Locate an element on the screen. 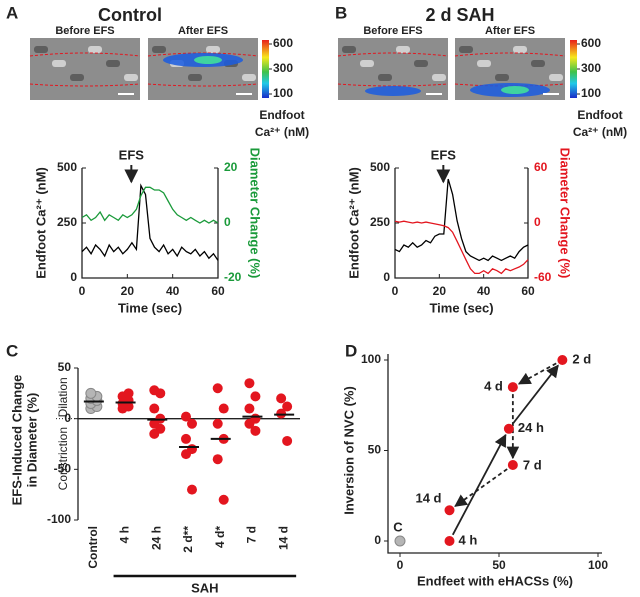 This screenshot has height=597, width=640. x-tick-label: 2 d** is located at coordinates (188, 539).